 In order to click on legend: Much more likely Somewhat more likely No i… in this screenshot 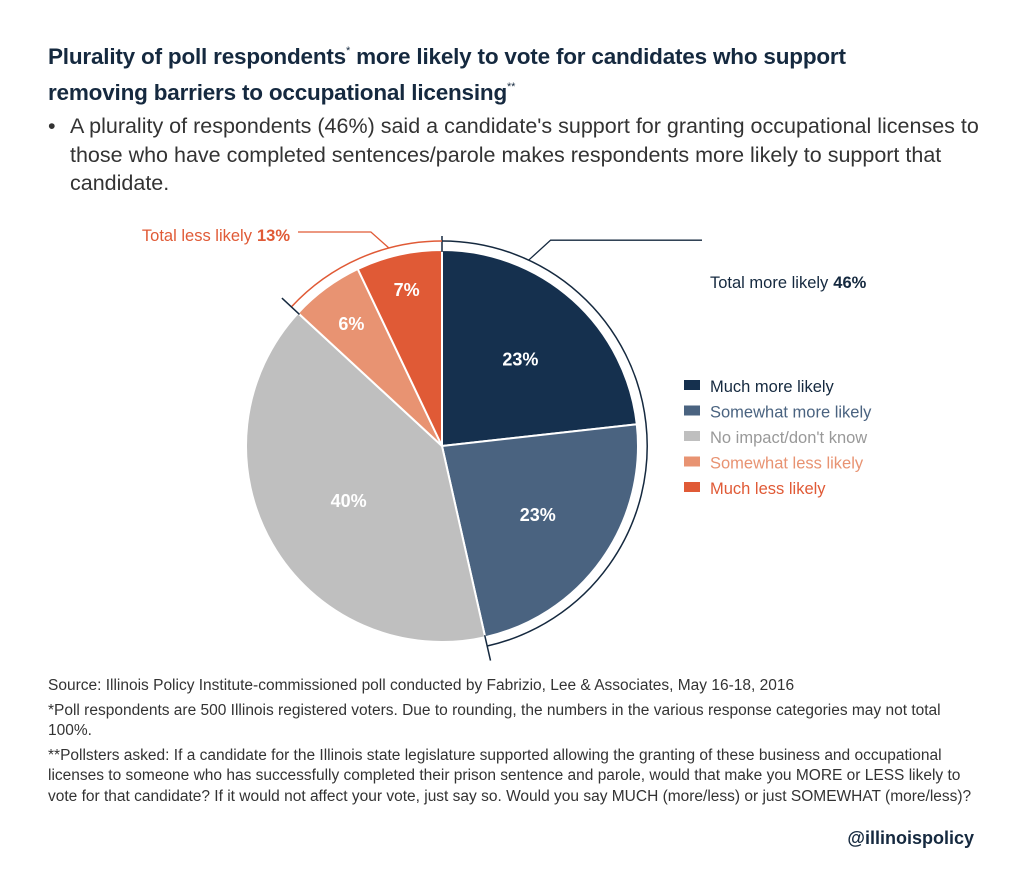, I will do `click(778, 438)`.